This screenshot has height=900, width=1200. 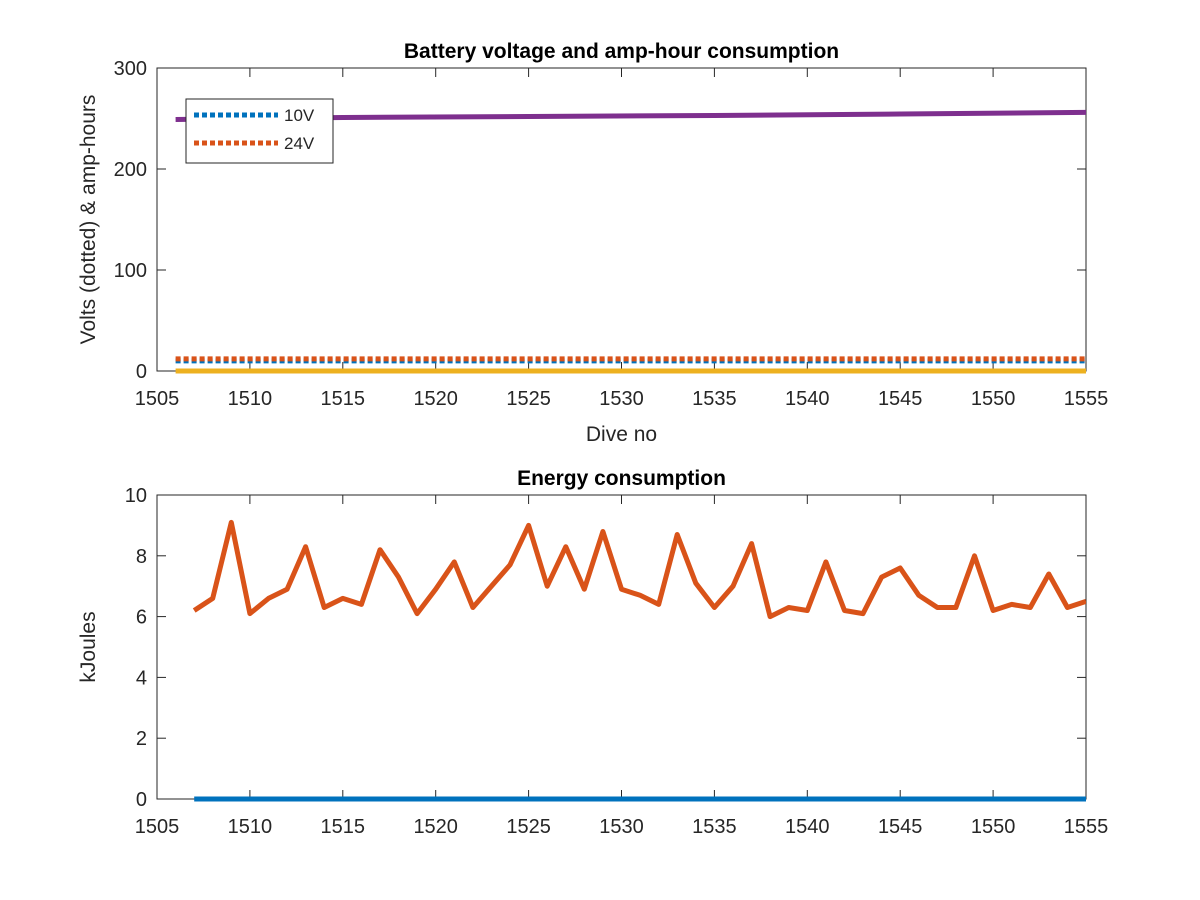 What do you see at coordinates (299, 143) in the screenshot?
I see `legend-label-24v: 24V` at bounding box center [299, 143].